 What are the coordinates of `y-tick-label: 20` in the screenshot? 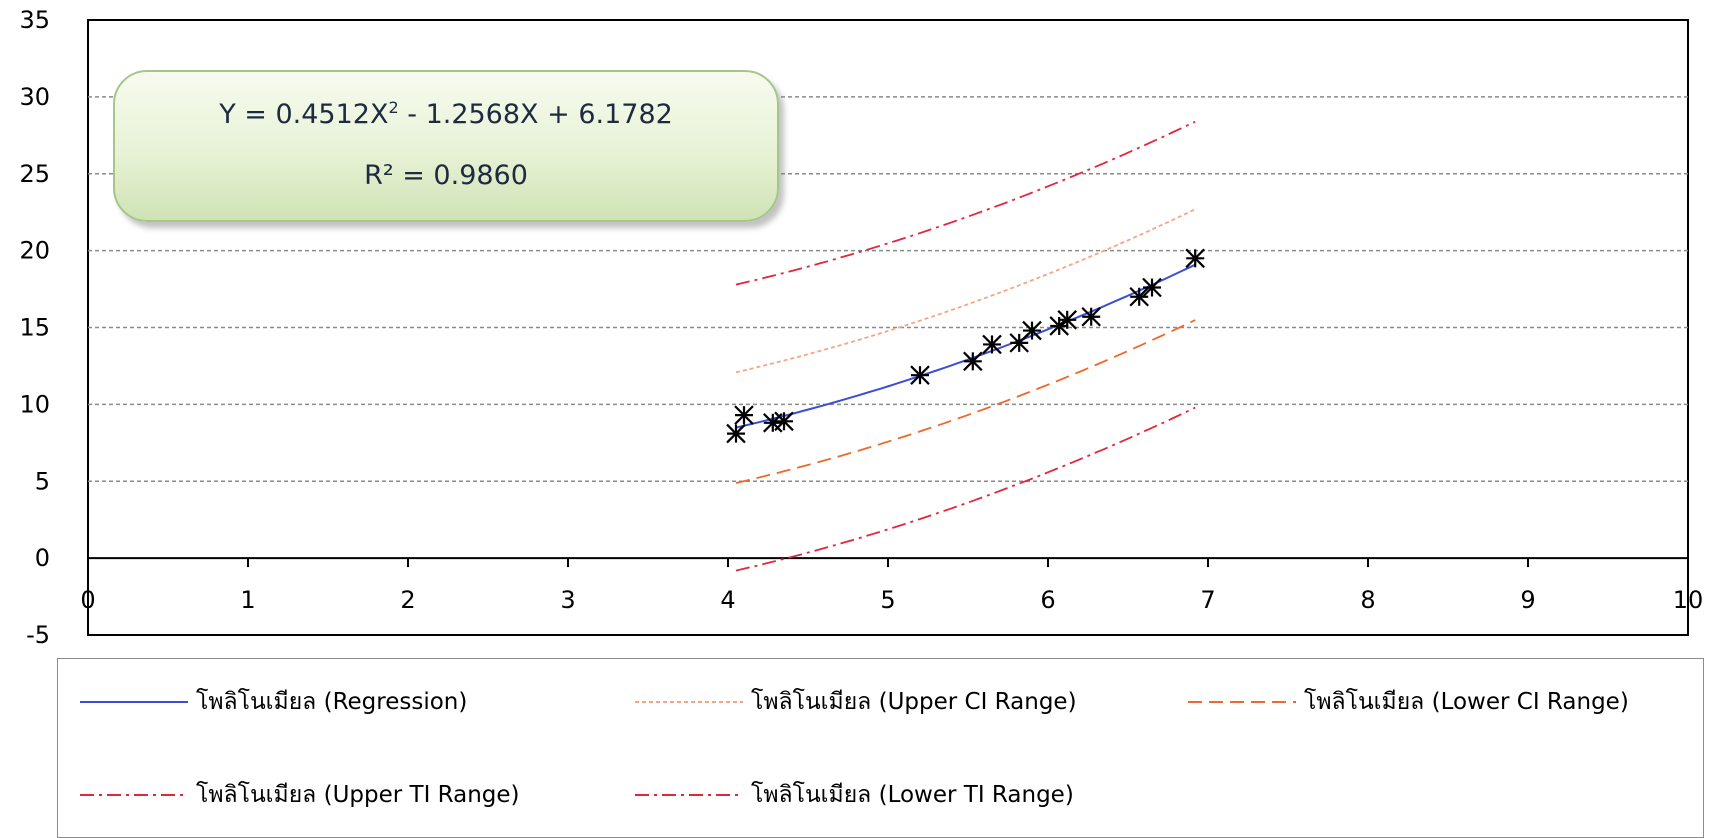 It's located at (34, 251).